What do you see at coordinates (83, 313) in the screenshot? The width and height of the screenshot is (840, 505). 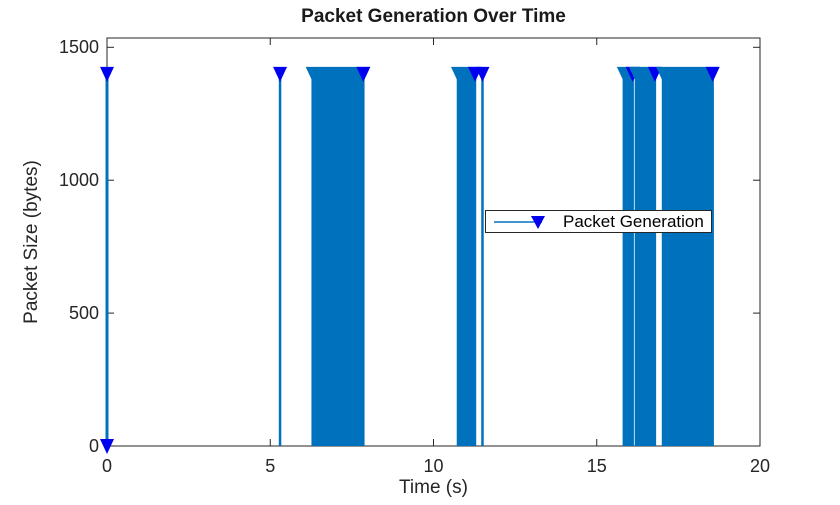 I see `y-tick-label: 500` at bounding box center [83, 313].